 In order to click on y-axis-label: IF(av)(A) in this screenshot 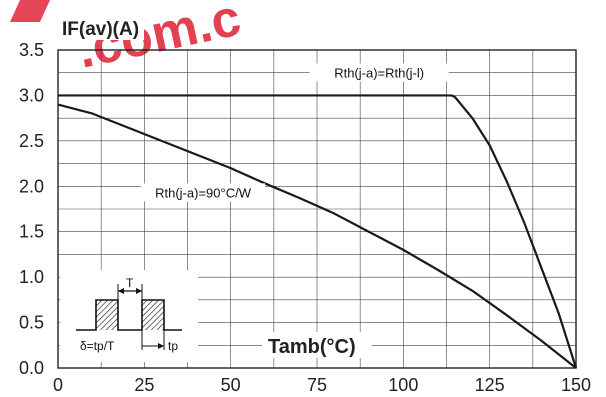, I will do `click(100, 29)`.